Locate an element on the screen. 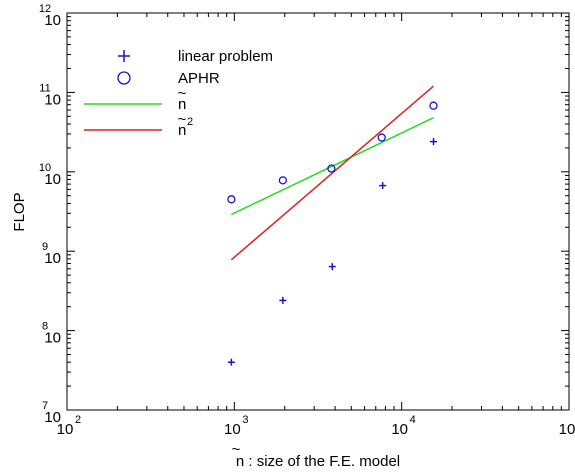  x-tick-label: 10³ is located at coordinates (236, 426).